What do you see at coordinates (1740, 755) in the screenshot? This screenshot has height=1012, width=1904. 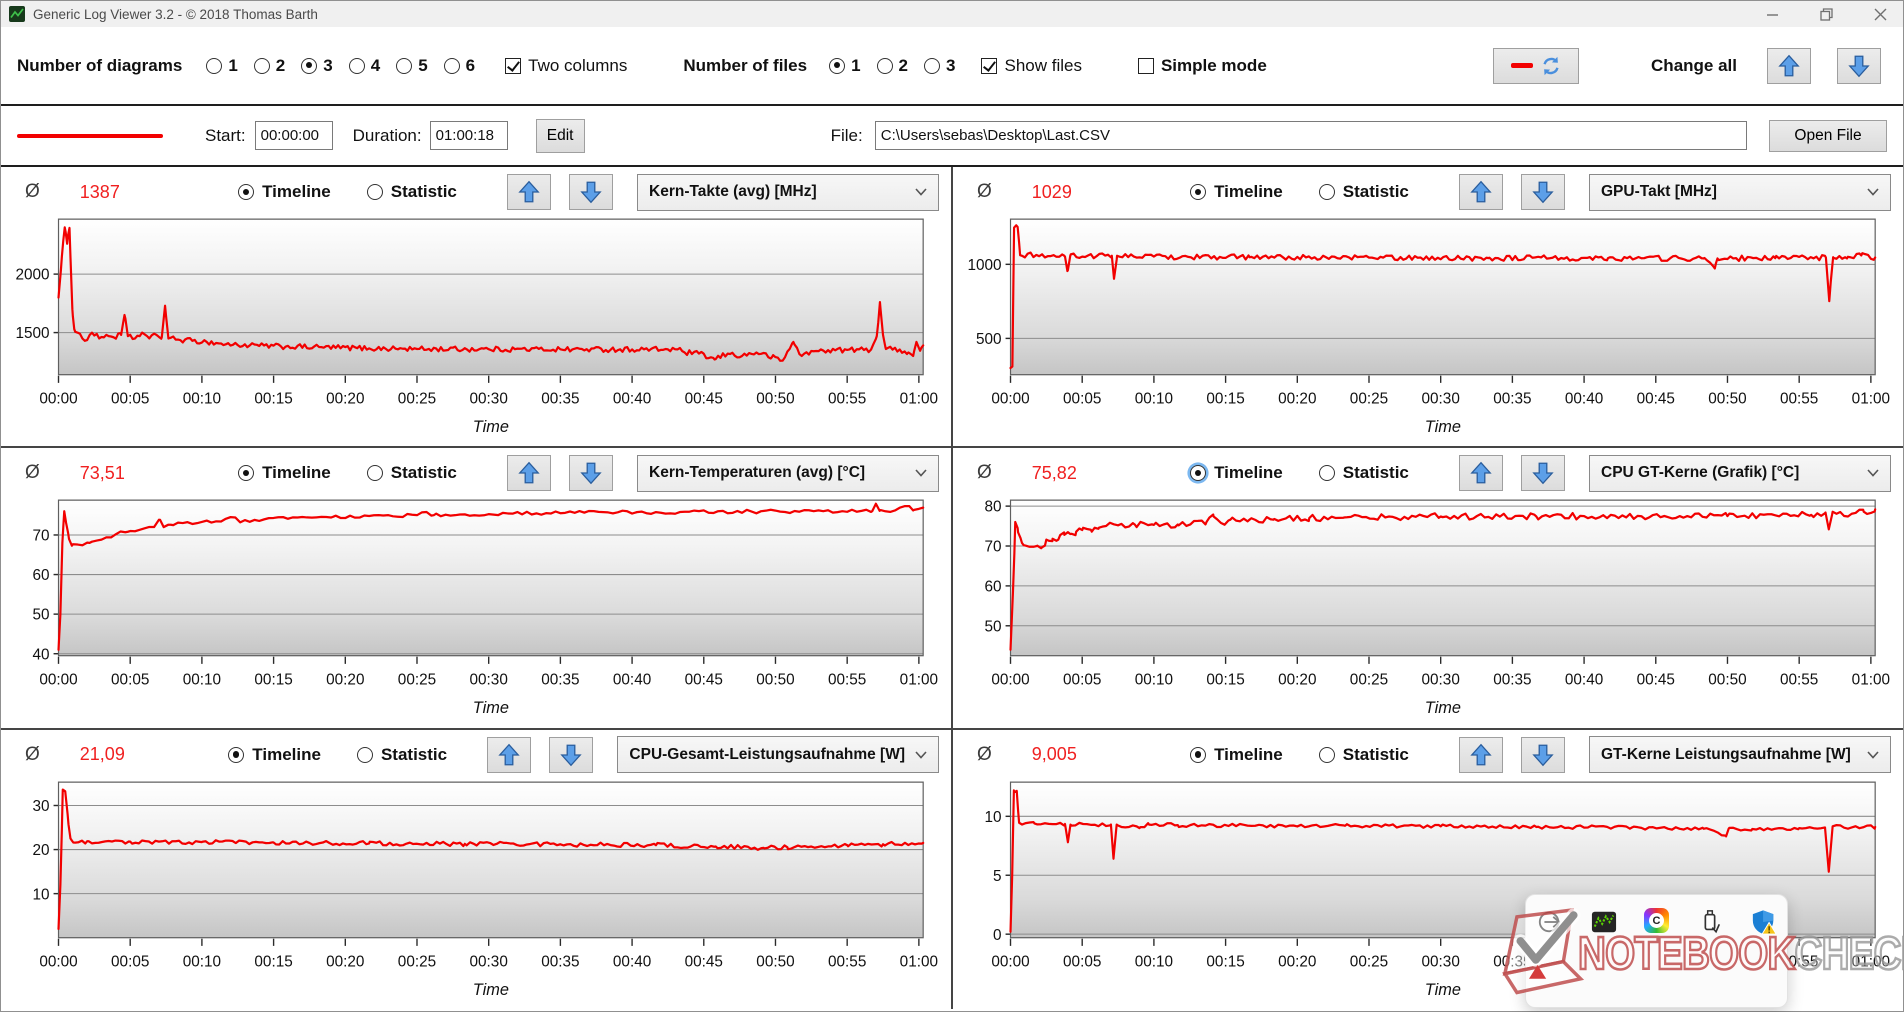 I see `metric-dropdown: GT-Kerne Leistungsaufnahme [W]` at bounding box center [1740, 755].